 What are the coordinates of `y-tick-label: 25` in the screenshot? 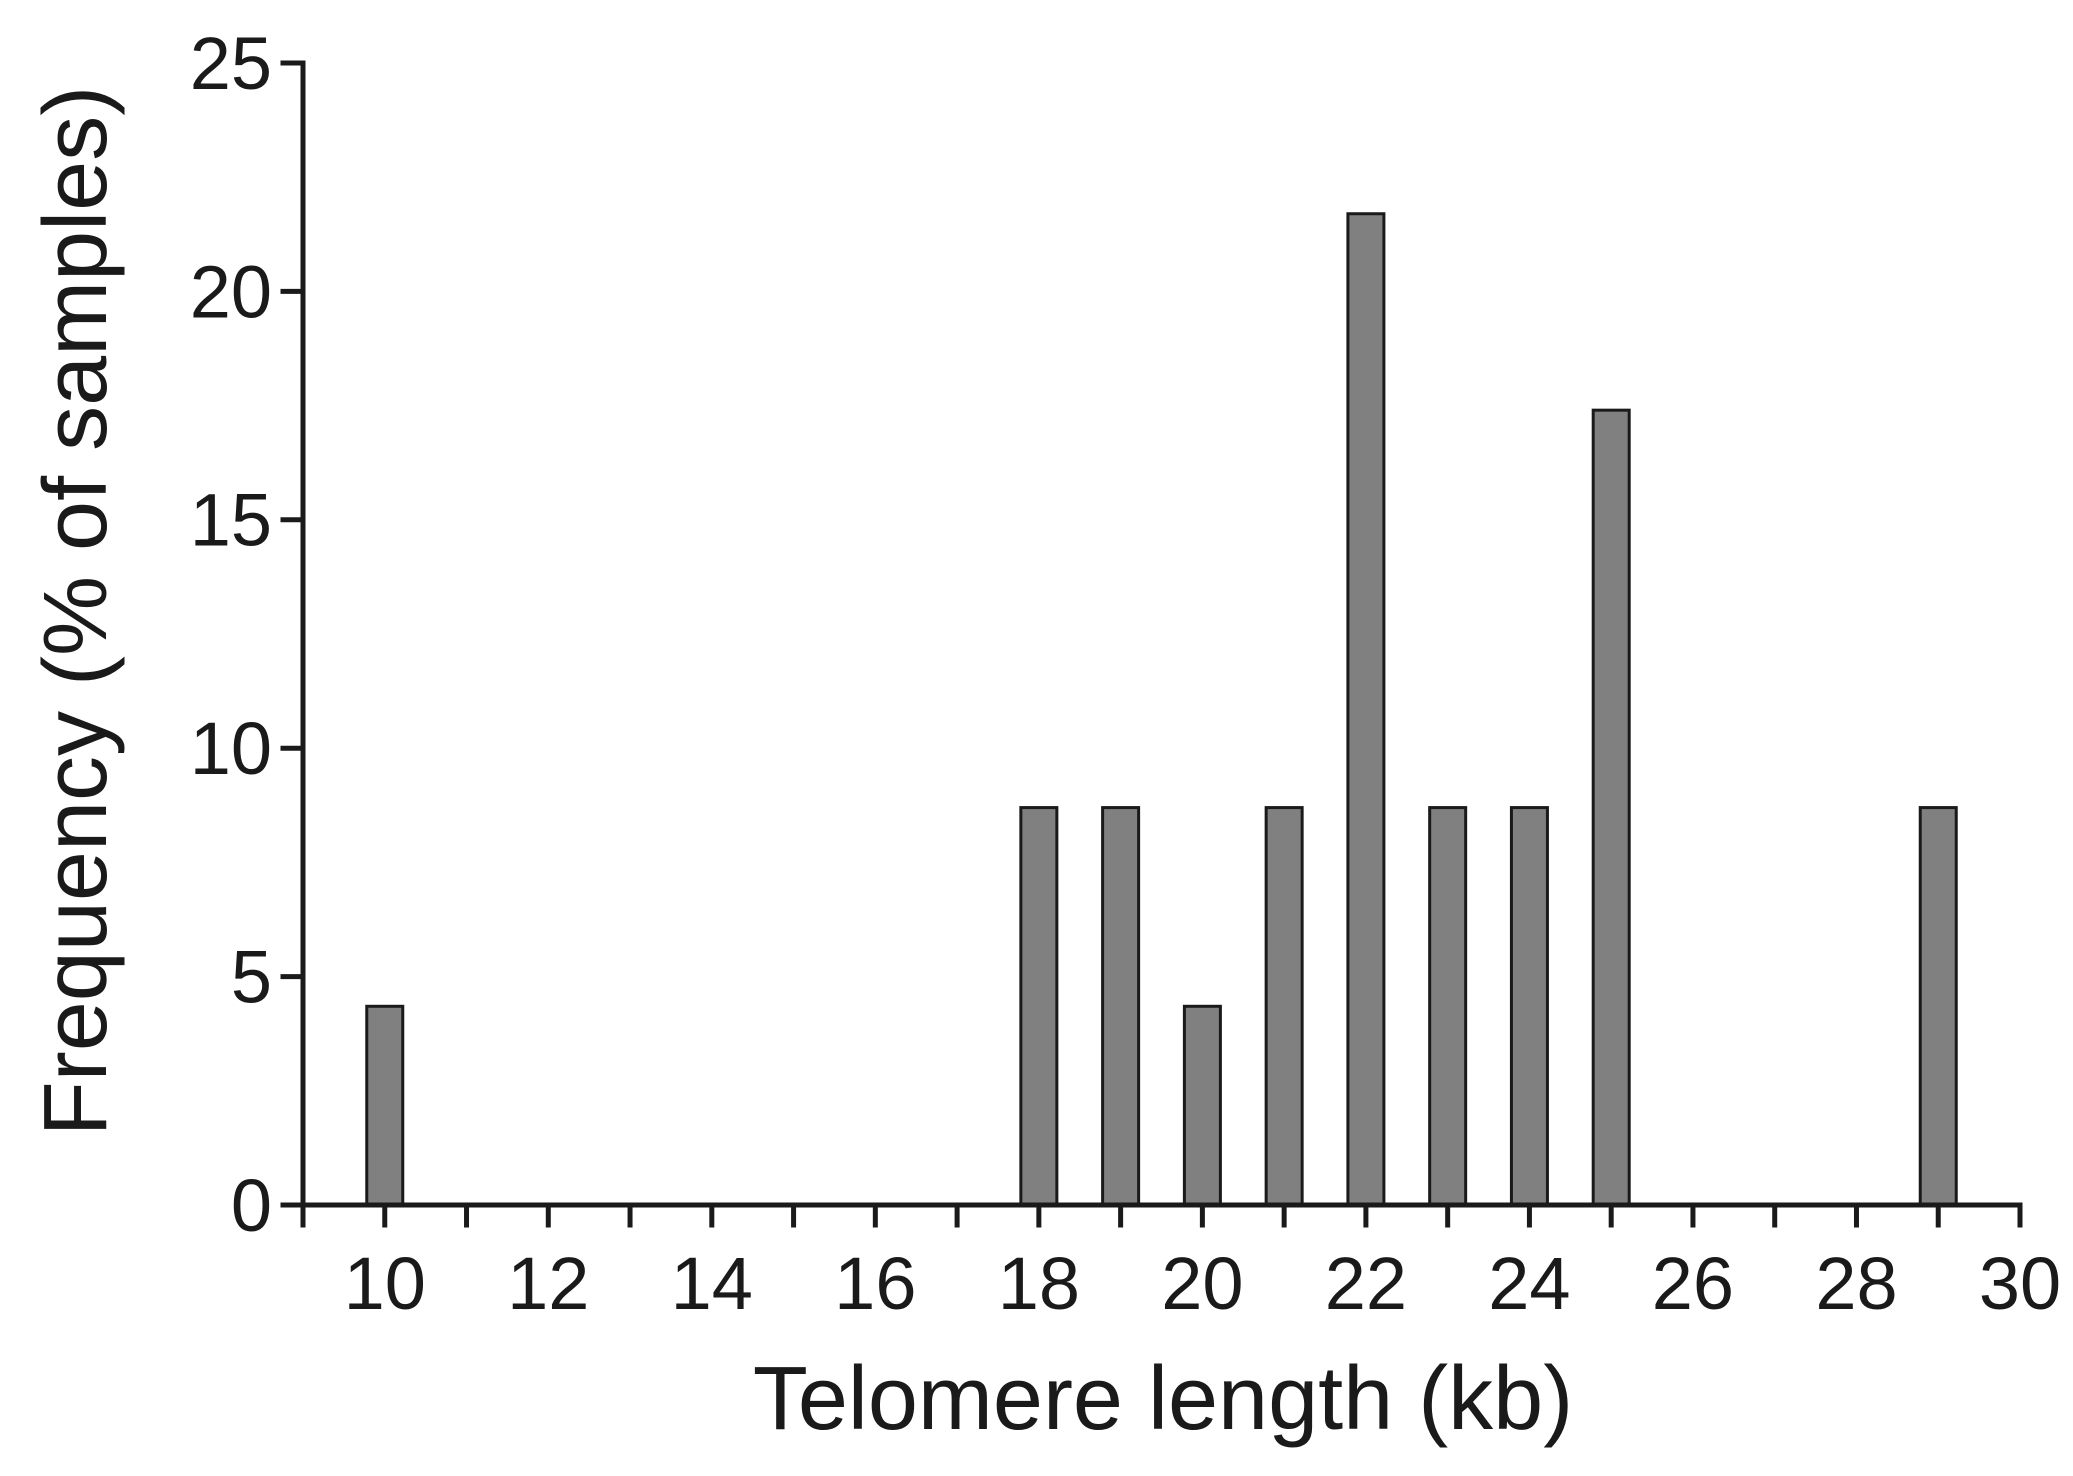 It's located at (231, 63).